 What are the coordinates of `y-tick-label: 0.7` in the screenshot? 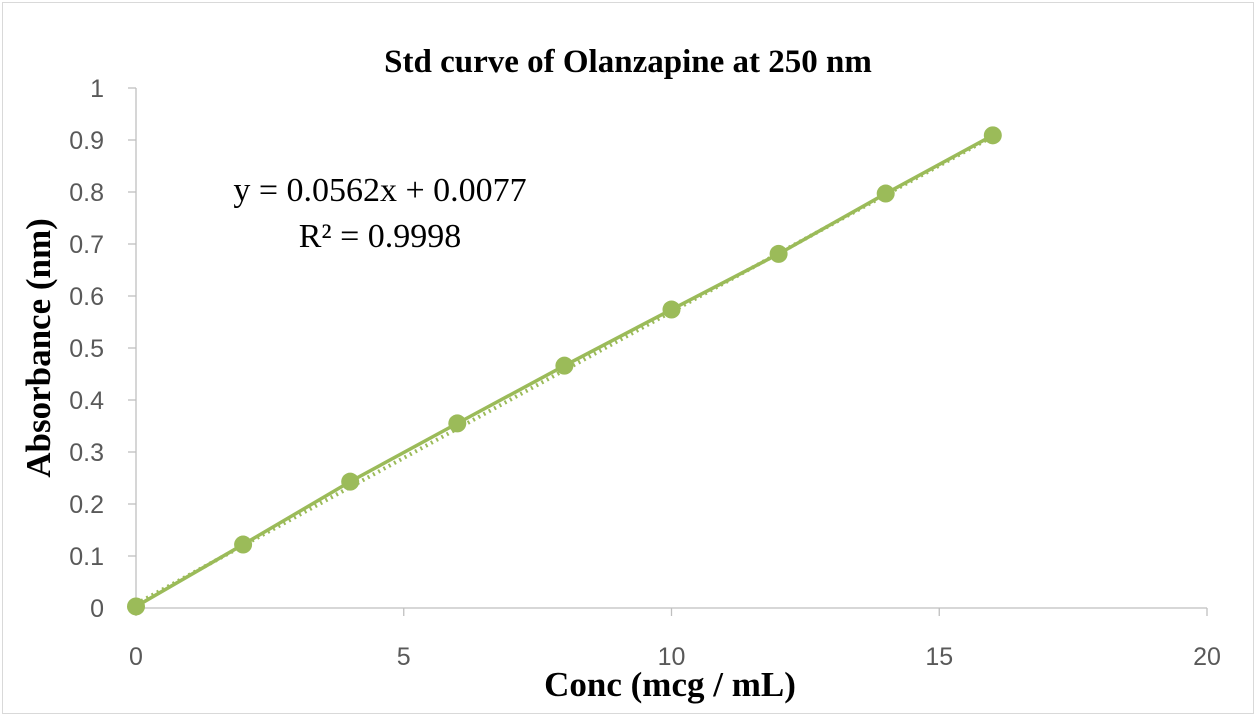 It's located at (86, 245).